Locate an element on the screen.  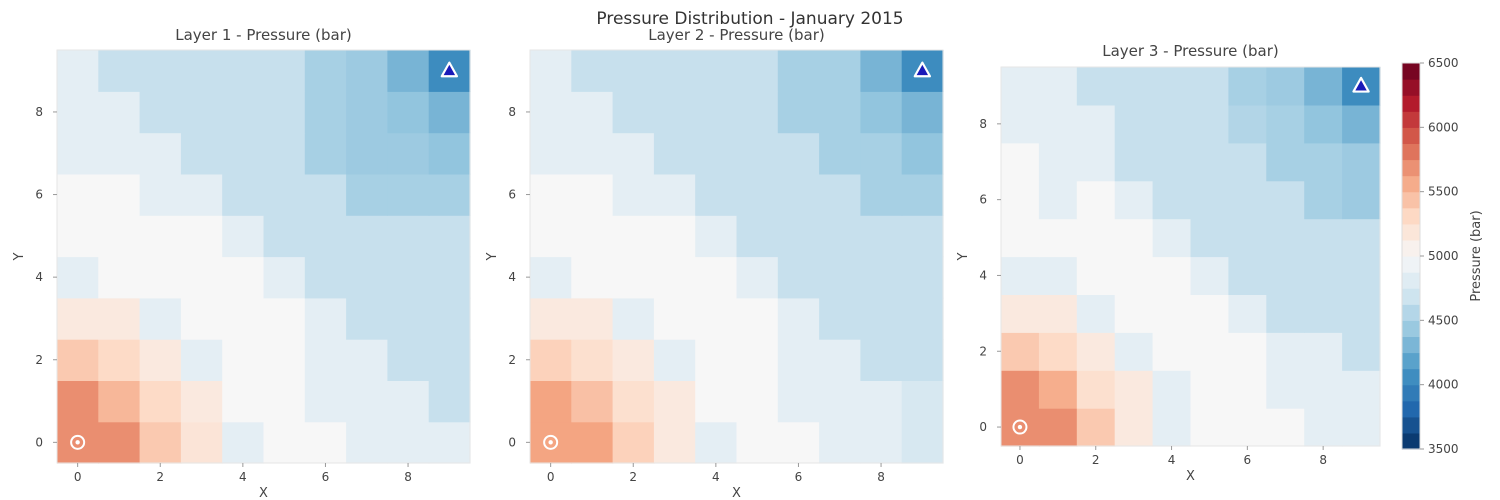
x-tick-label: 2 is located at coordinates (633, 477).